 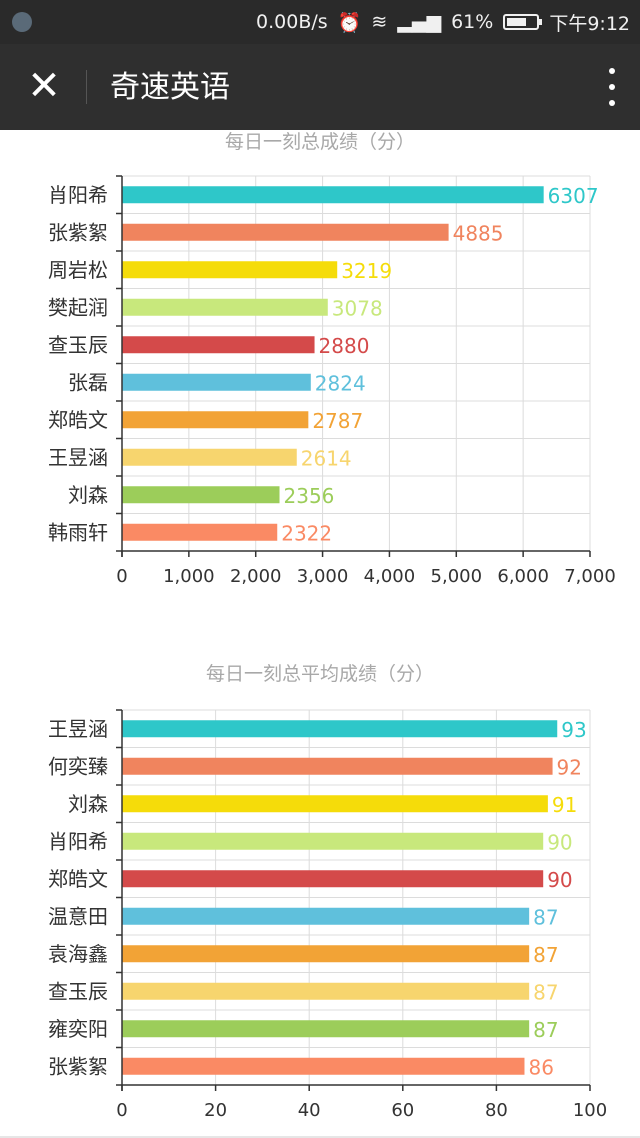 What do you see at coordinates (569, 767) in the screenshot?
I see `data-label: 92` at bounding box center [569, 767].